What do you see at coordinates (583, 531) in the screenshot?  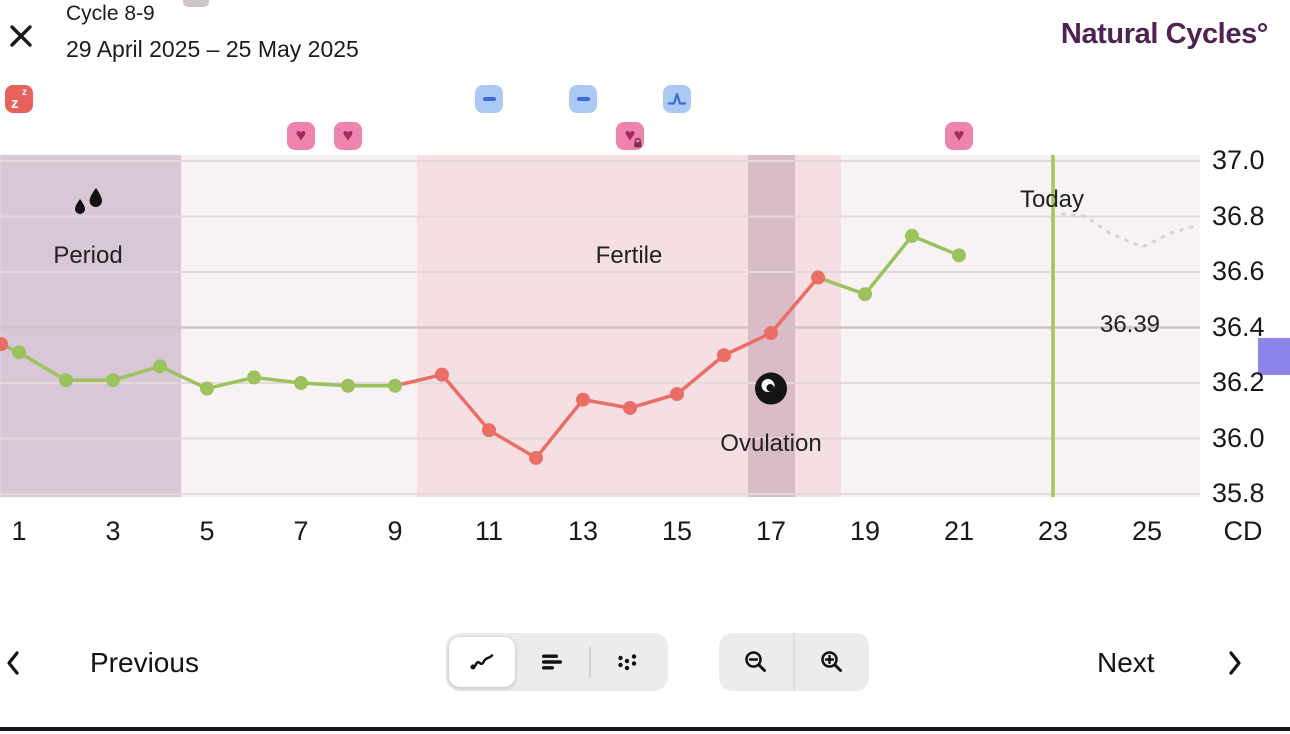 I see `x-axis-label: 13` at bounding box center [583, 531].